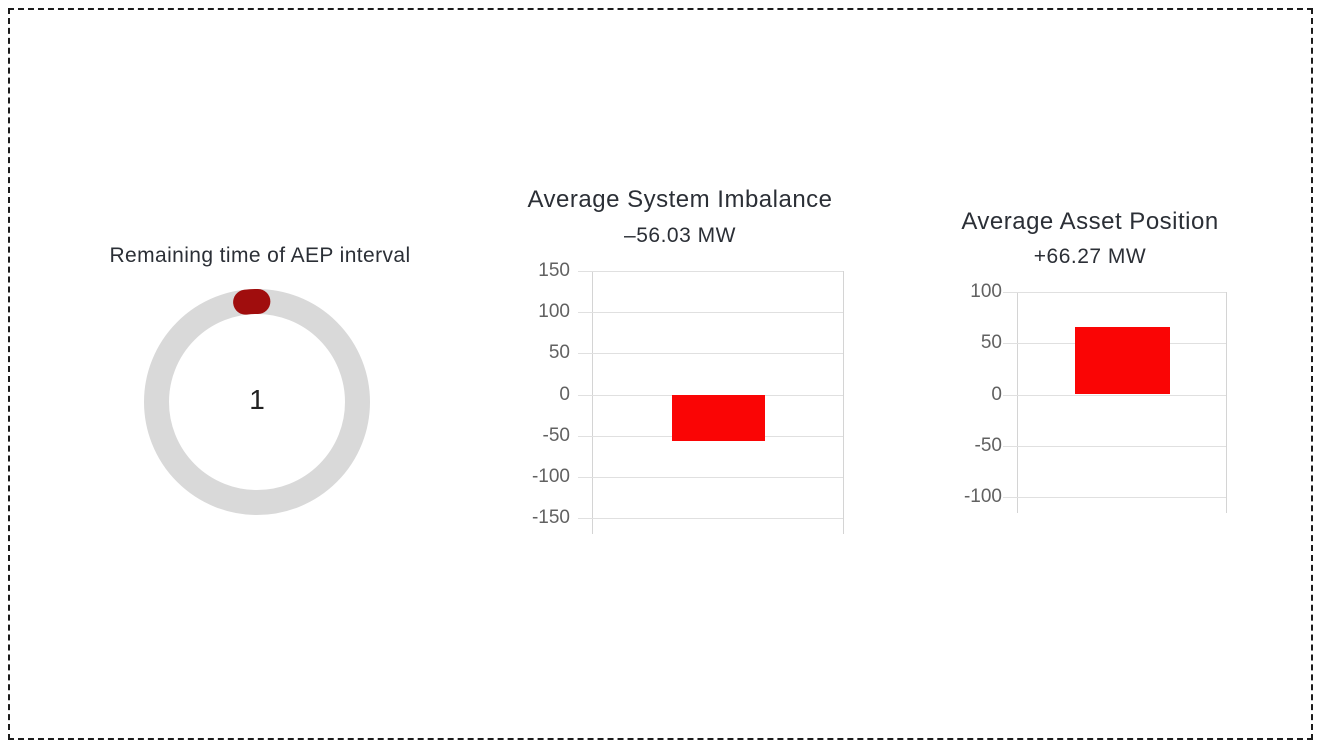  I want to click on y-tick-label: -150, so click(550, 517).